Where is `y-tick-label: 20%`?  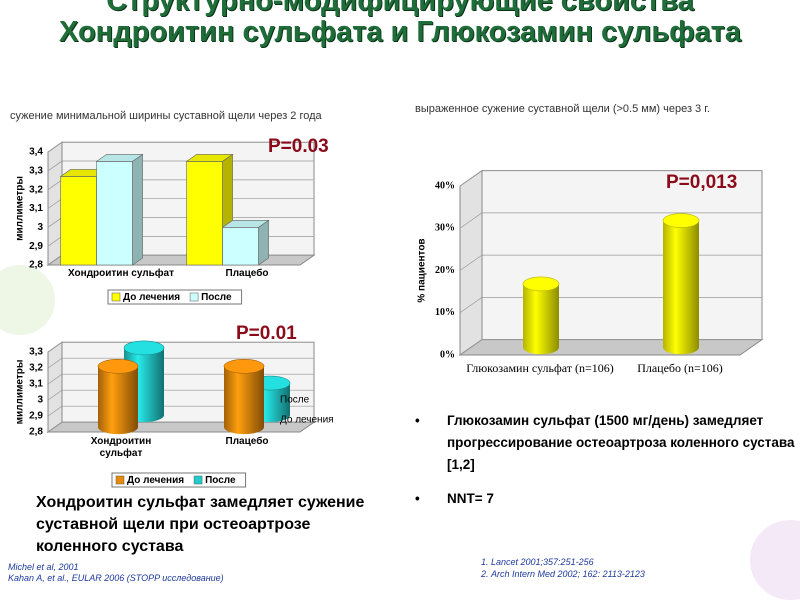
y-tick-label: 20% is located at coordinates (445, 270).